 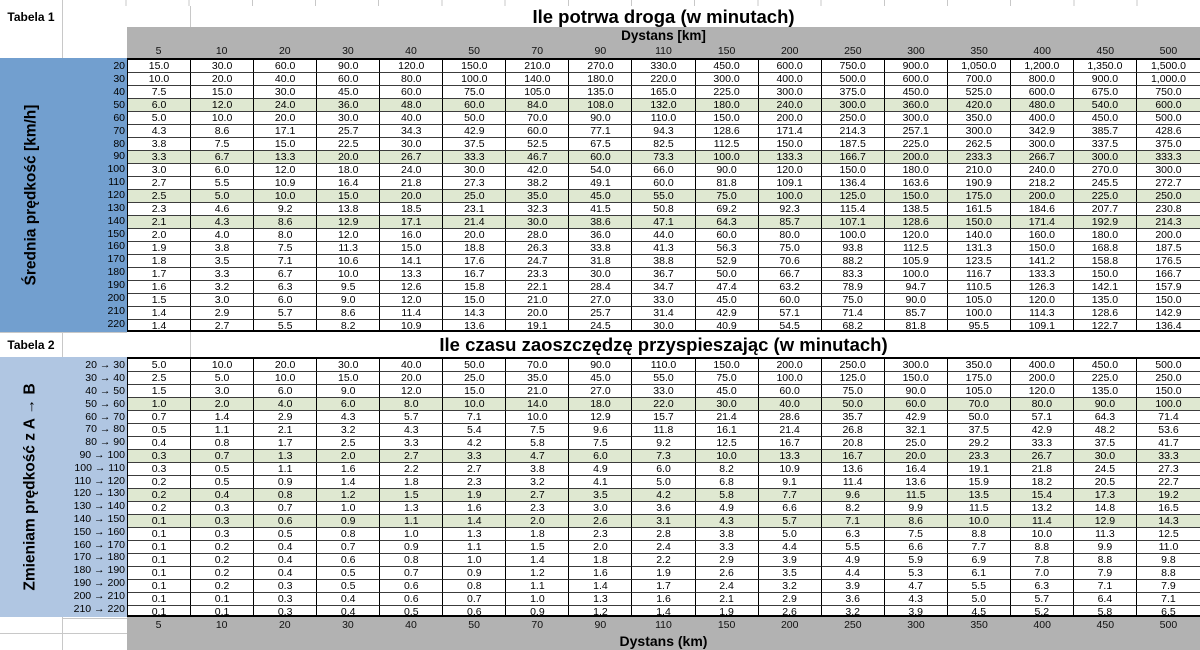 I want to click on time-cell: 8.0, so click(x=286, y=235).